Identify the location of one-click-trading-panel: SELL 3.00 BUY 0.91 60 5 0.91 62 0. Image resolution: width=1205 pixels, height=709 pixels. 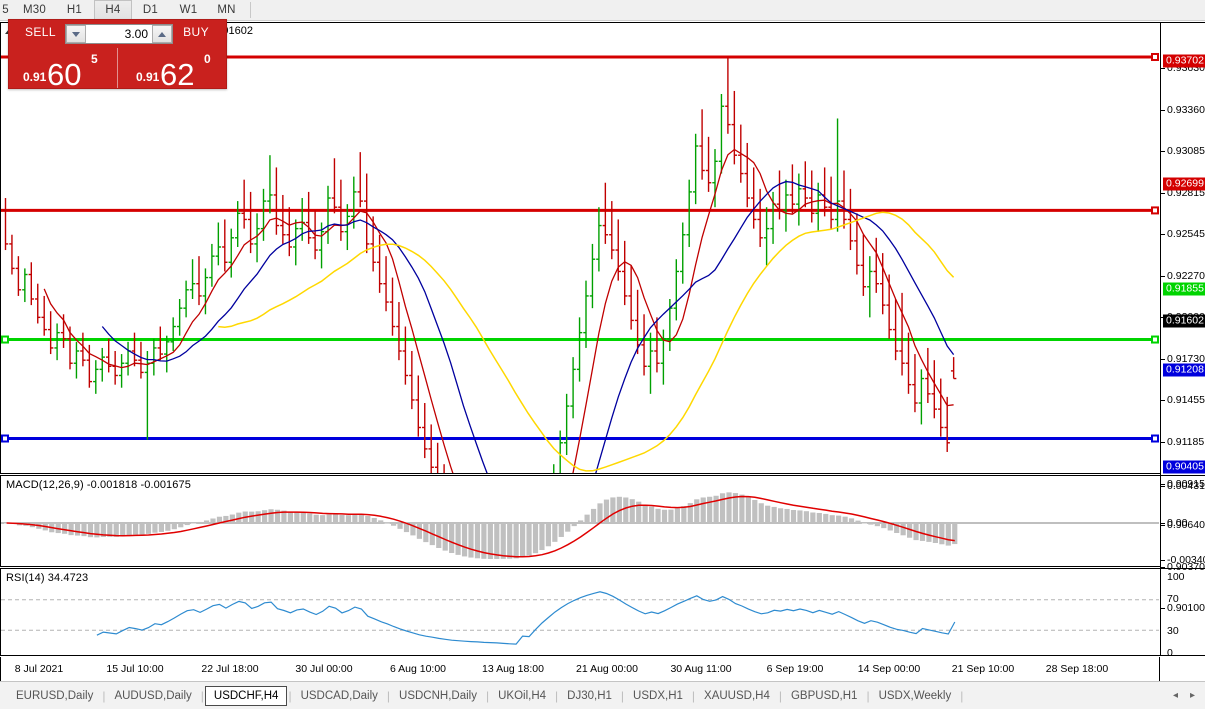
(117, 54).